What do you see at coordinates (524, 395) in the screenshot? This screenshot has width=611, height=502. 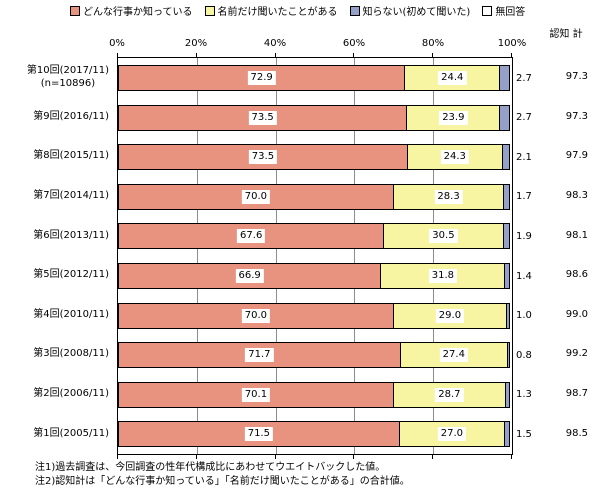 I see `value-label-unknown-outside: 1.3` at bounding box center [524, 395].